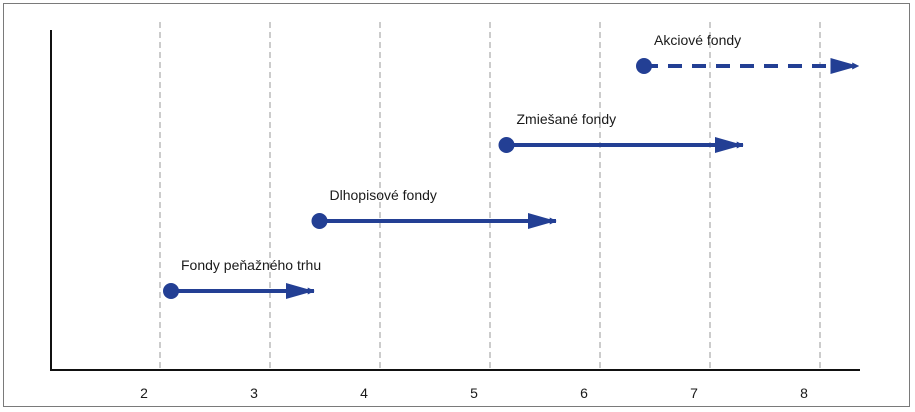  I want to click on series-2: Zmiešané fondy, so click(621, 132).